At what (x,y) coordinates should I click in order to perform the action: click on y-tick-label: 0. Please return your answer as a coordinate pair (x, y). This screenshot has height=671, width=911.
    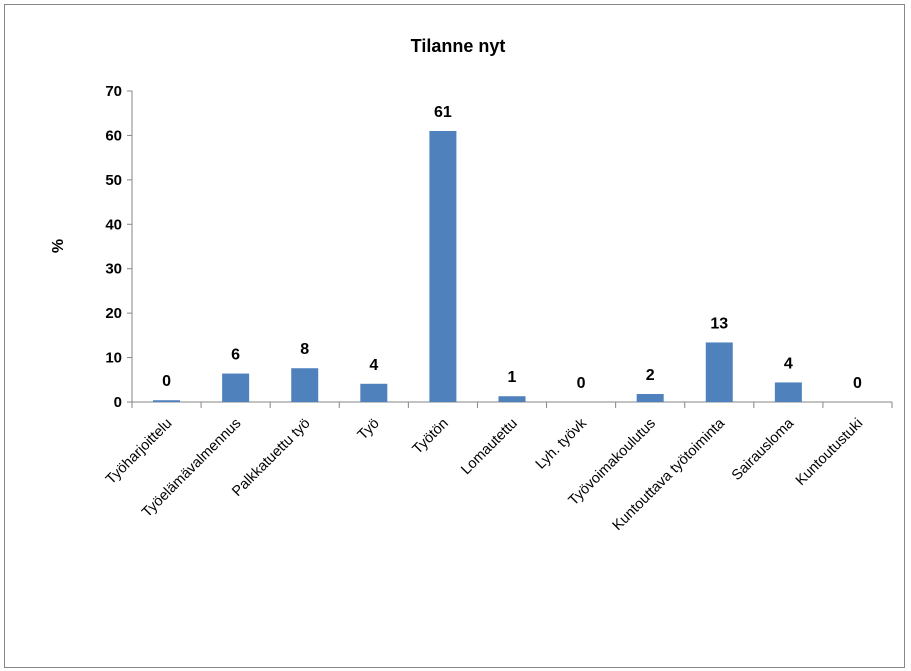
    Looking at the image, I should click on (118, 402).